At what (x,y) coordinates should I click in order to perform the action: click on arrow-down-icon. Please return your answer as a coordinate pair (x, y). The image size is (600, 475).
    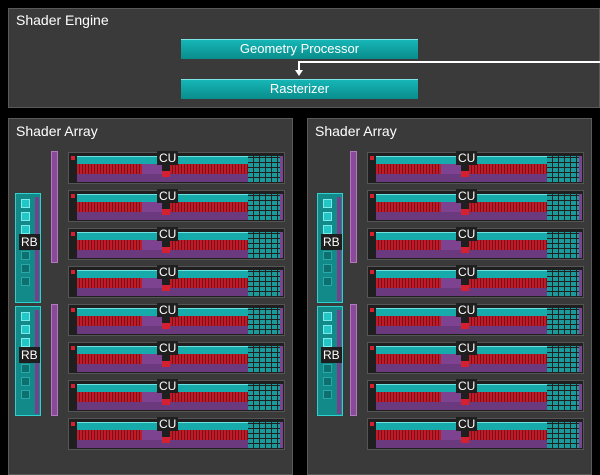
    Looking at the image, I should click on (299, 73).